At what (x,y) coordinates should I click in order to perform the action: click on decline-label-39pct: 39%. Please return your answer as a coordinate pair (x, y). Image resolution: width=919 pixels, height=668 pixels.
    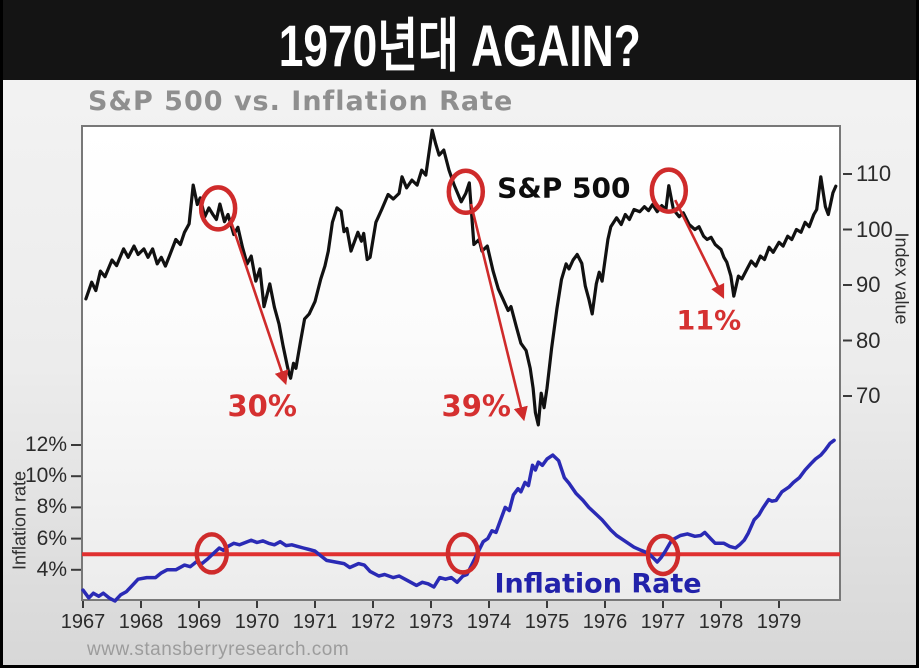
    Looking at the image, I should click on (476, 405).